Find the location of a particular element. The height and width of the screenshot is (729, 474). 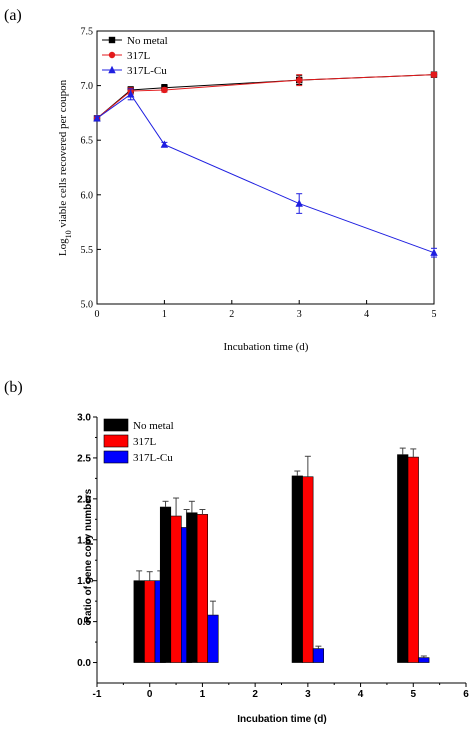

y-tick-label: 0.5 is located at coordinates (84, 622).